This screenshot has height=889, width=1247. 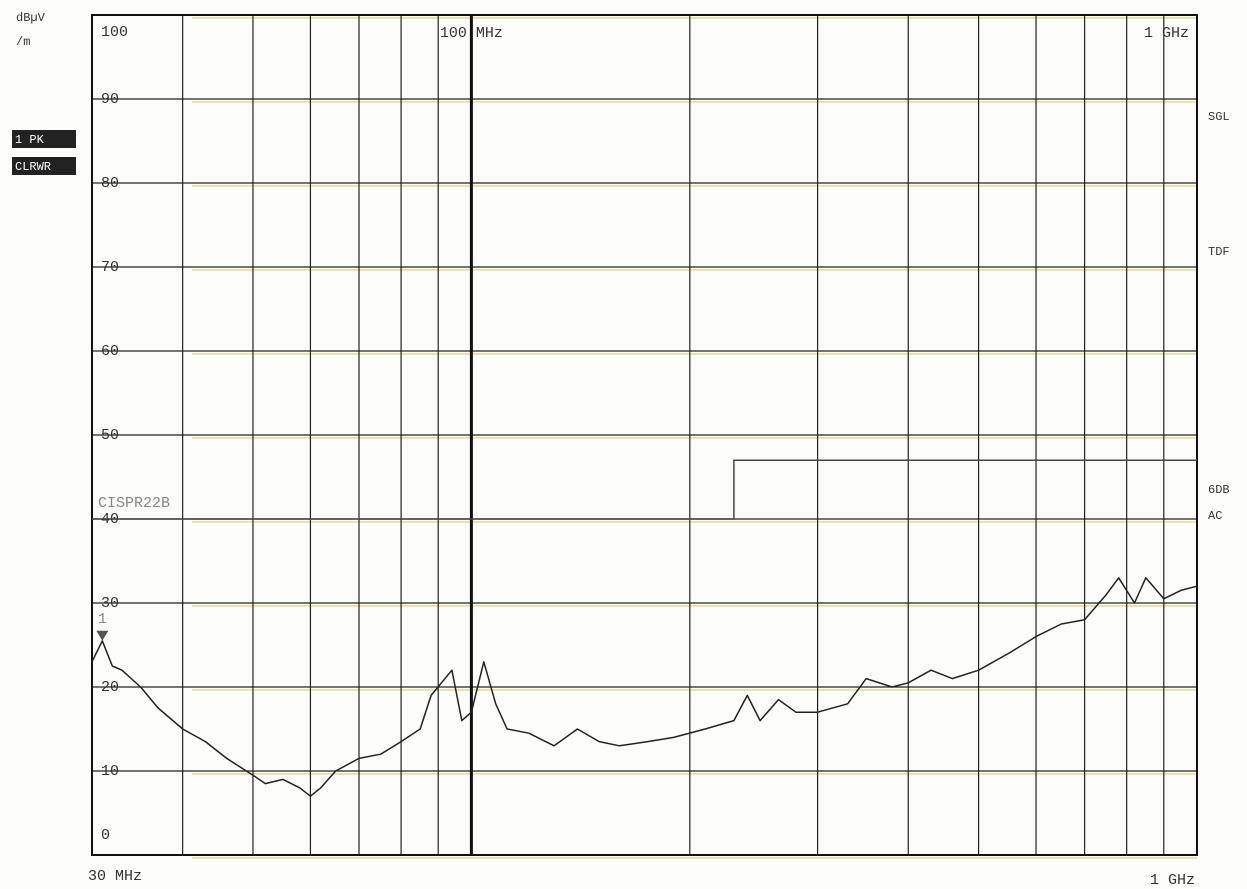 I want to click on y-tick-label: 80, so click(x=110, y=183).